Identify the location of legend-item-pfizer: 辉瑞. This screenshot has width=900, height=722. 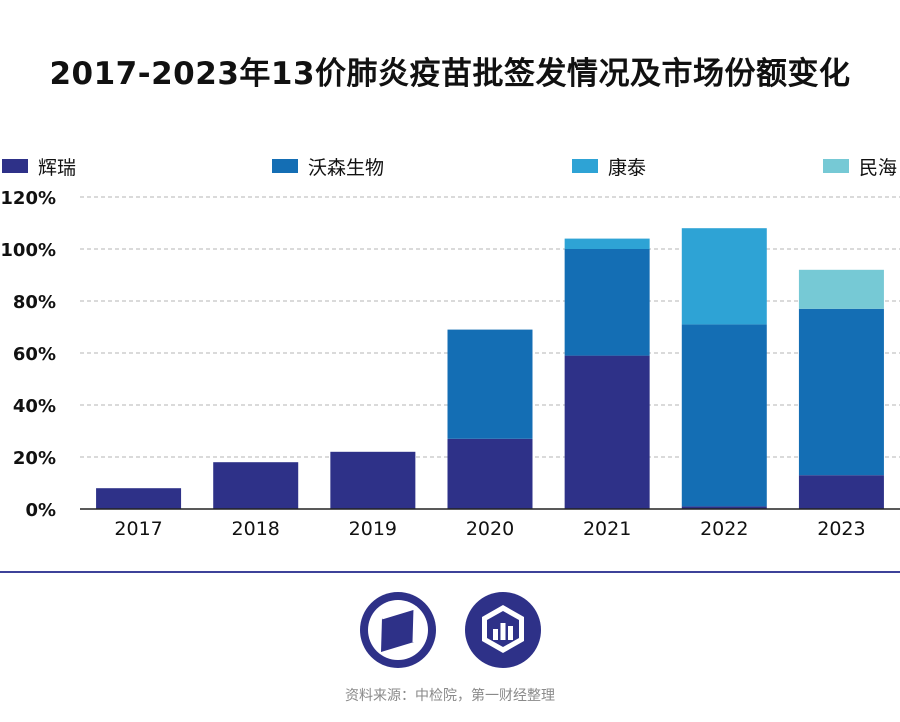
(39, 166).